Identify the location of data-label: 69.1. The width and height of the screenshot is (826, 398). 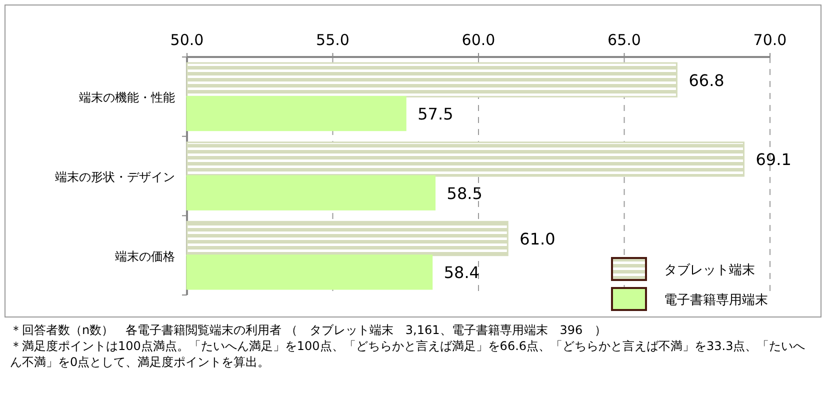
(774, 160).